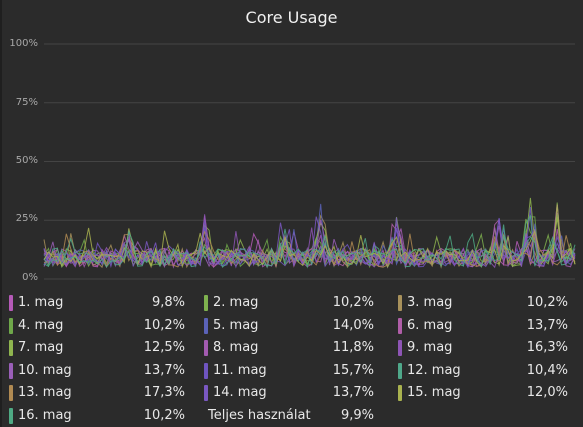 The image size is (583, 427). Describe the element at coordinates (430, 325) in the screenshot. I see `legend-label: 6. mag` at that location.